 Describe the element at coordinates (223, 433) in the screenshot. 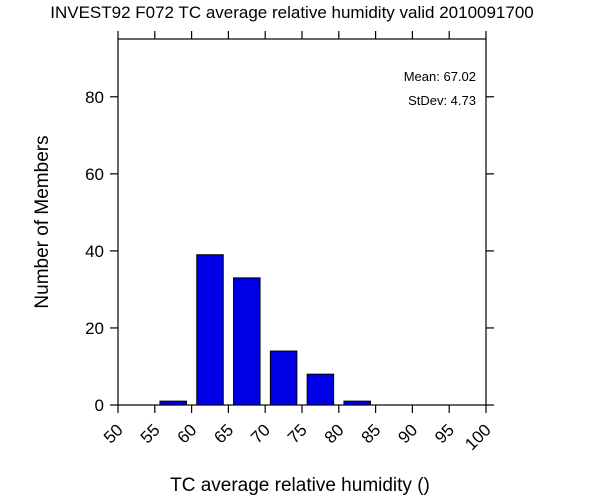

I see `x-tick-label: 65` at that location.